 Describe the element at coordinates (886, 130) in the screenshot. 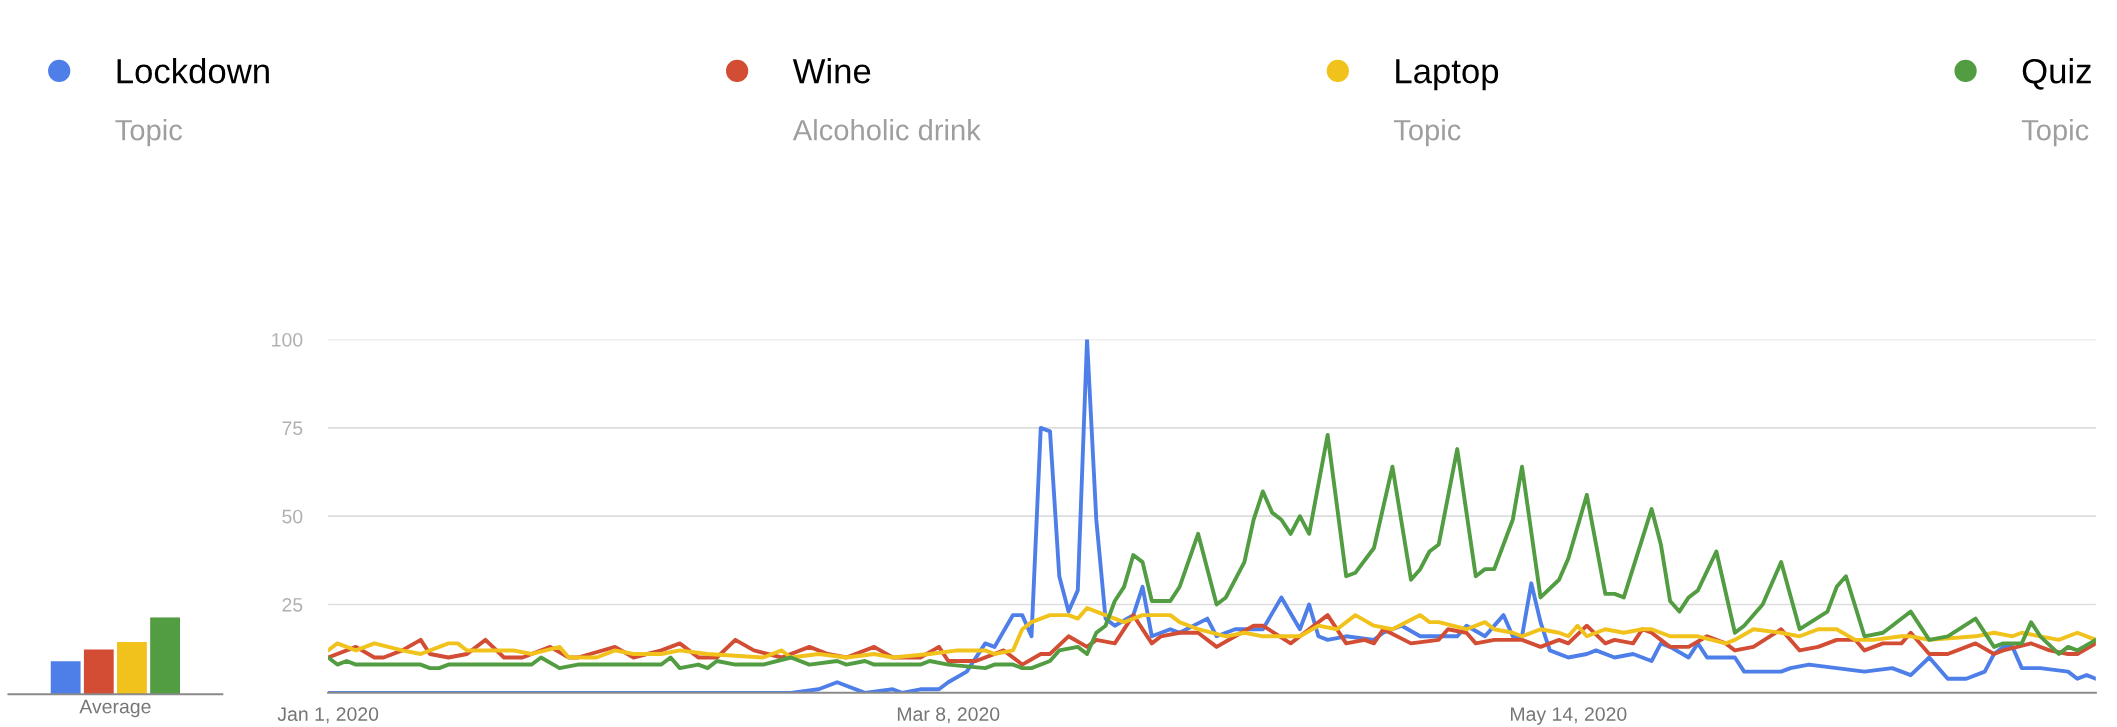

I see `text: Alcoholic drink` at that location.